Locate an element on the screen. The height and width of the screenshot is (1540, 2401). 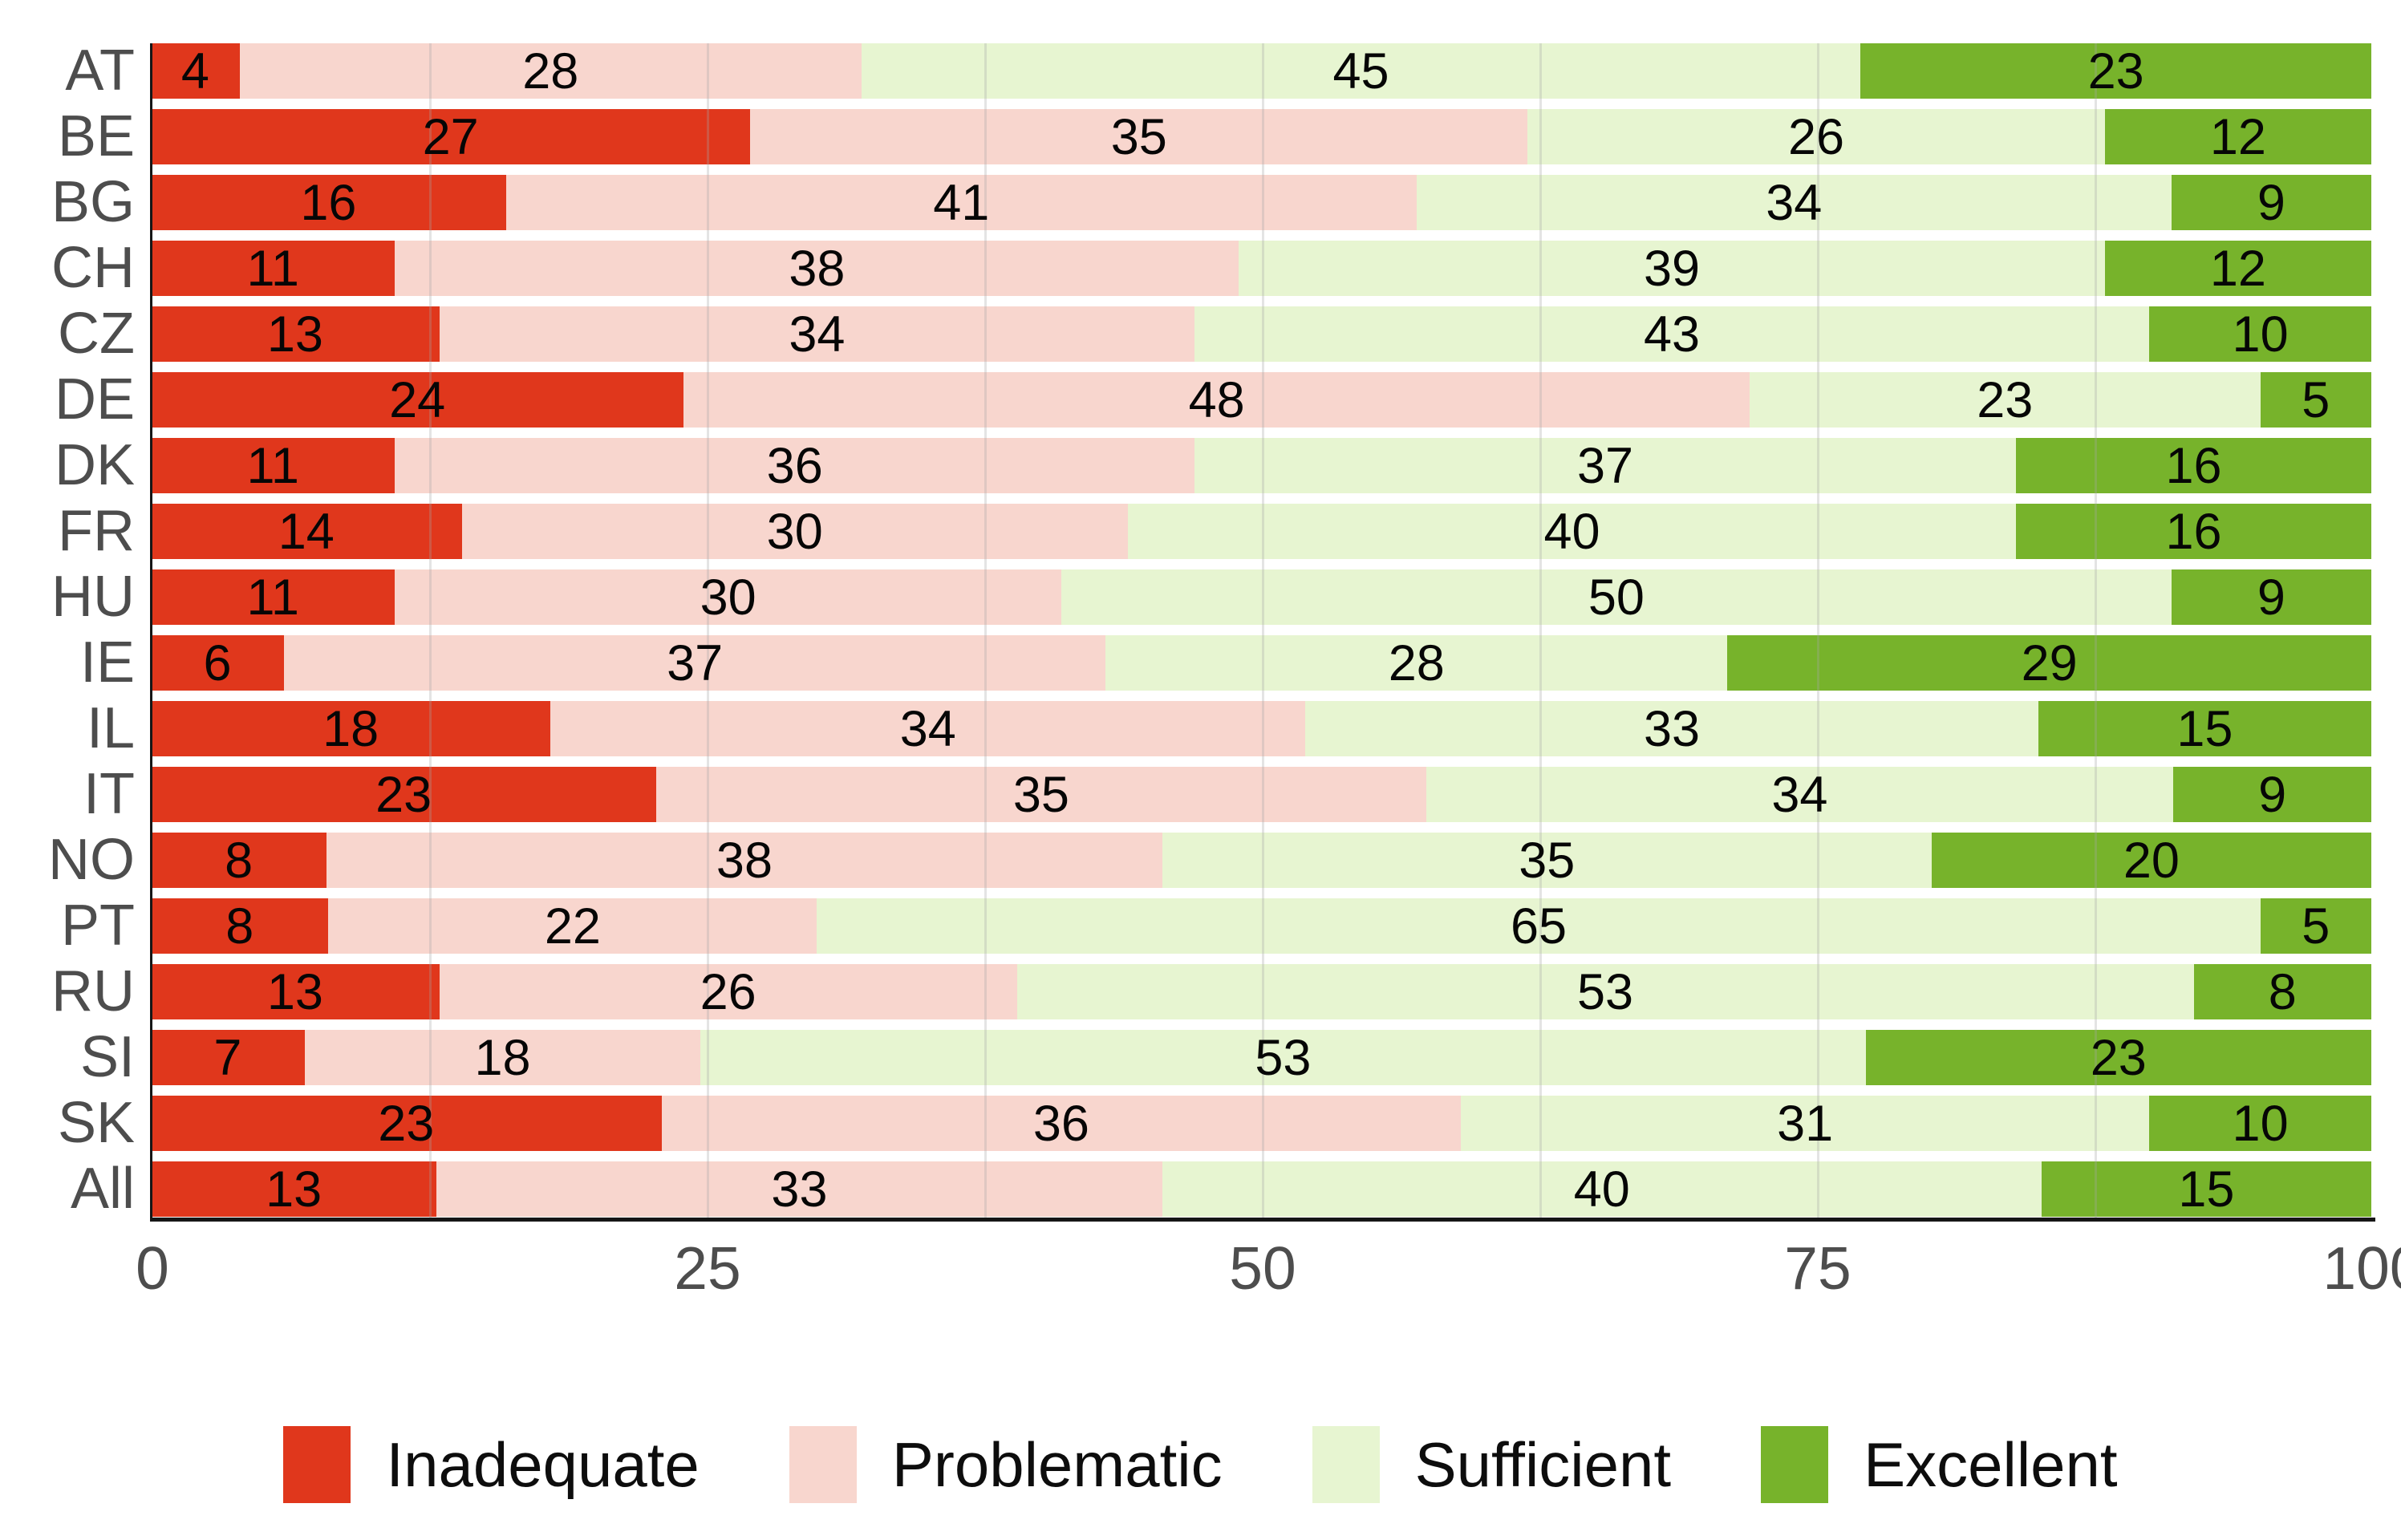
segment-value-label: 53 is located at coordinates (1283, 1057).